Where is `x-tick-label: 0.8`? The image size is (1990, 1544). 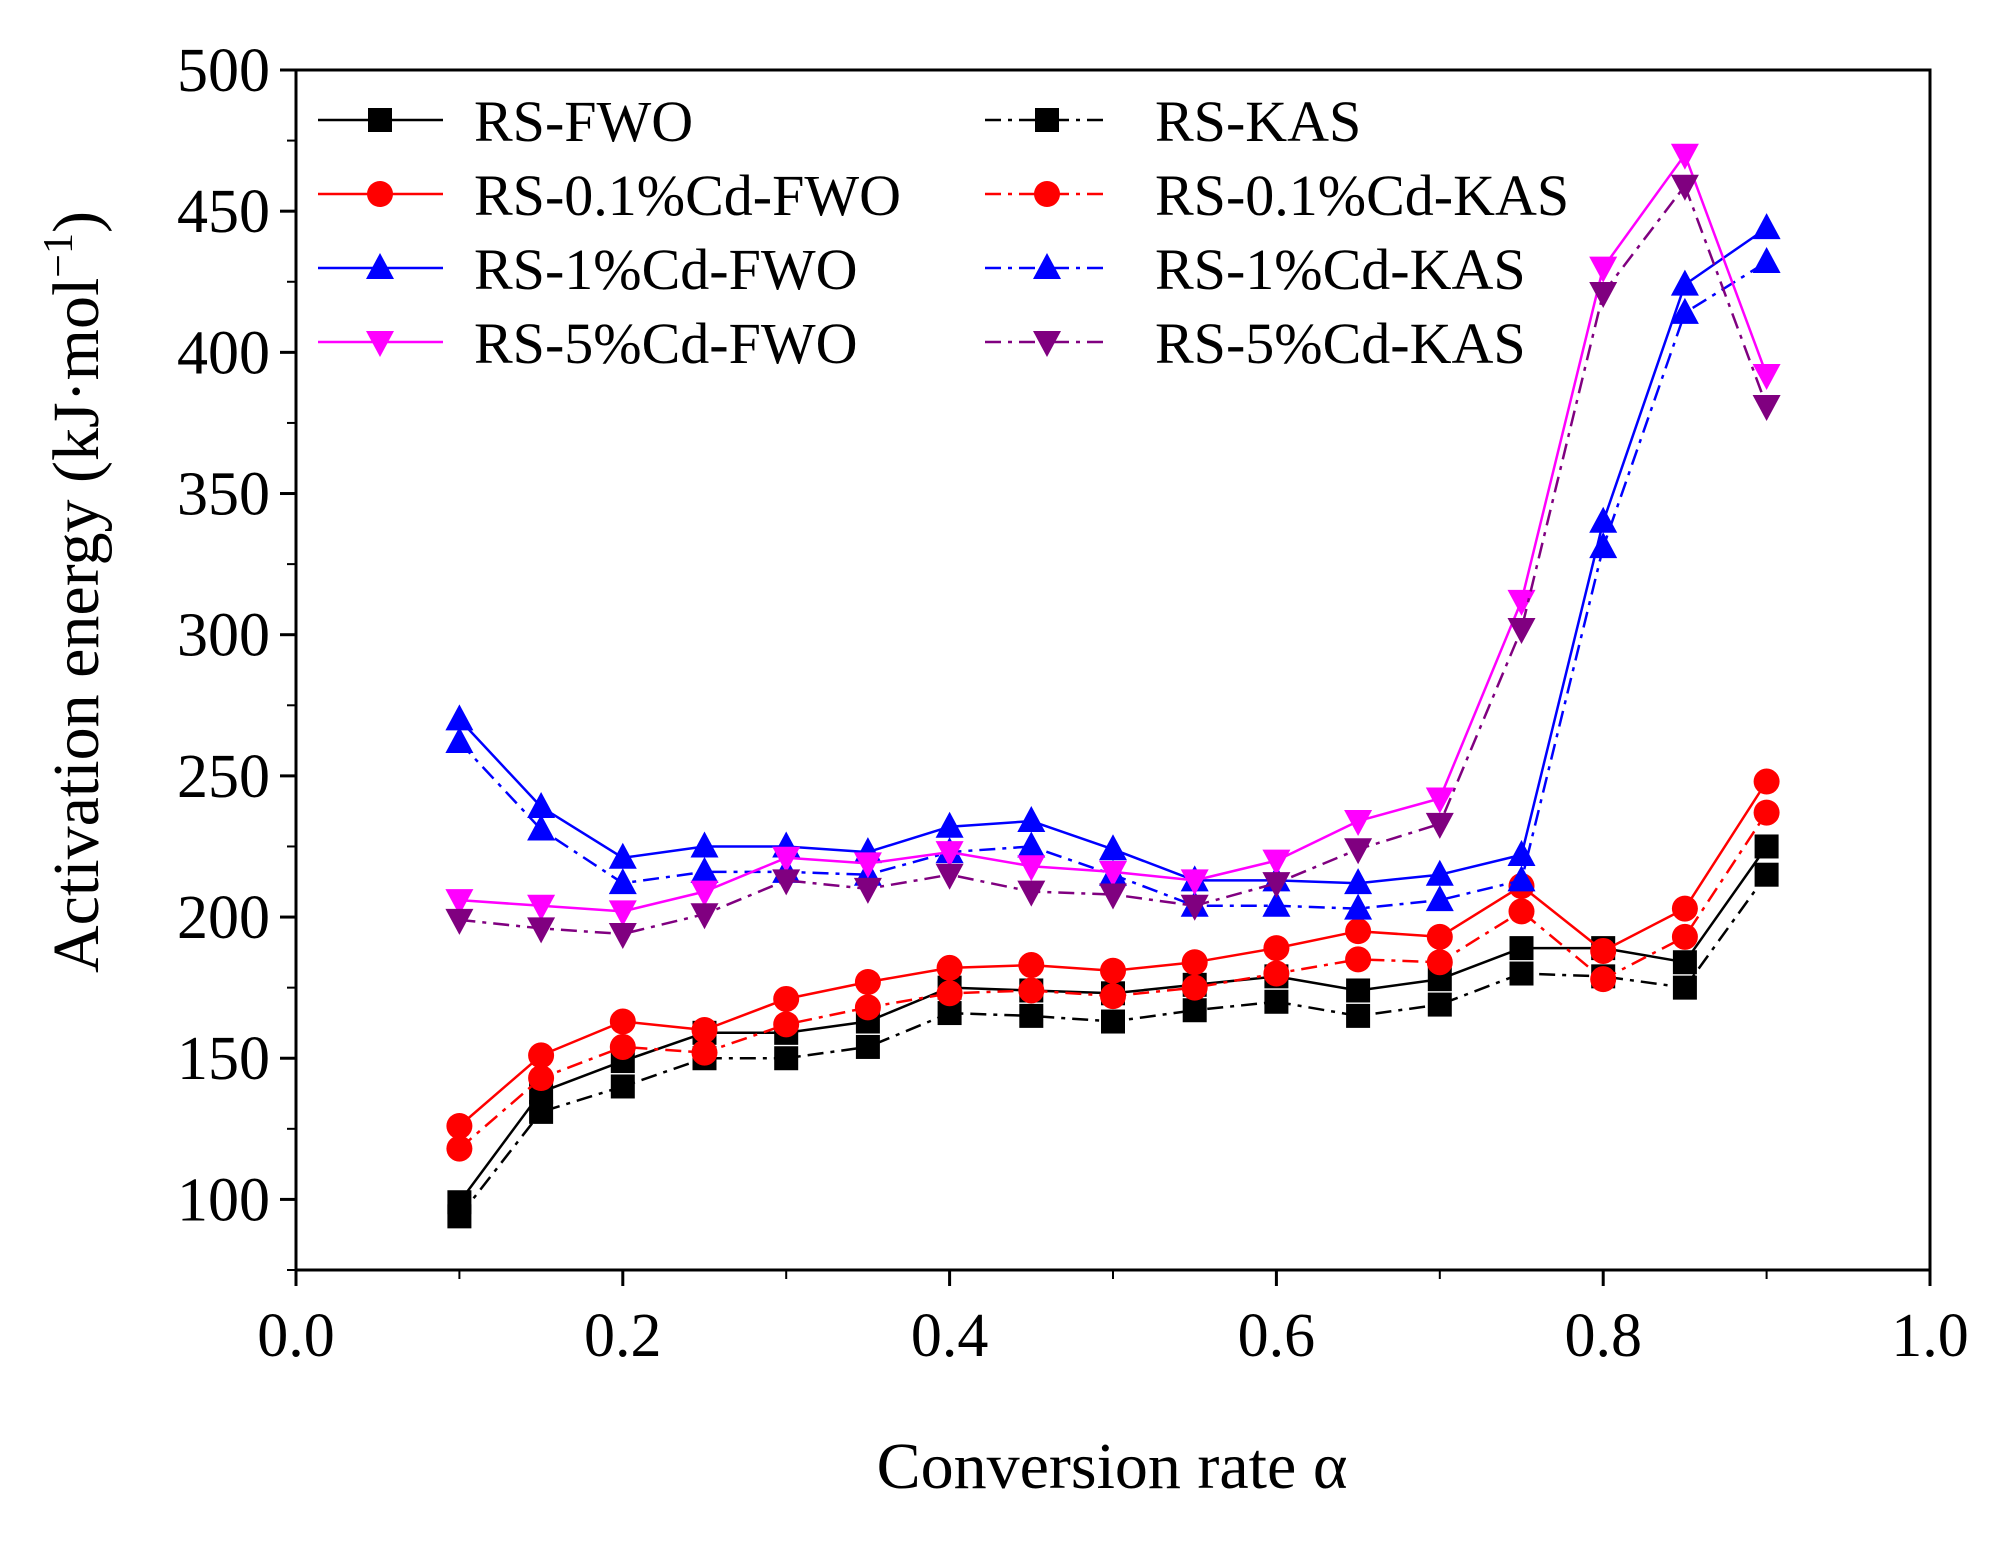
x-tick-label: 0.8 is located at coordinates (1603, 1336).